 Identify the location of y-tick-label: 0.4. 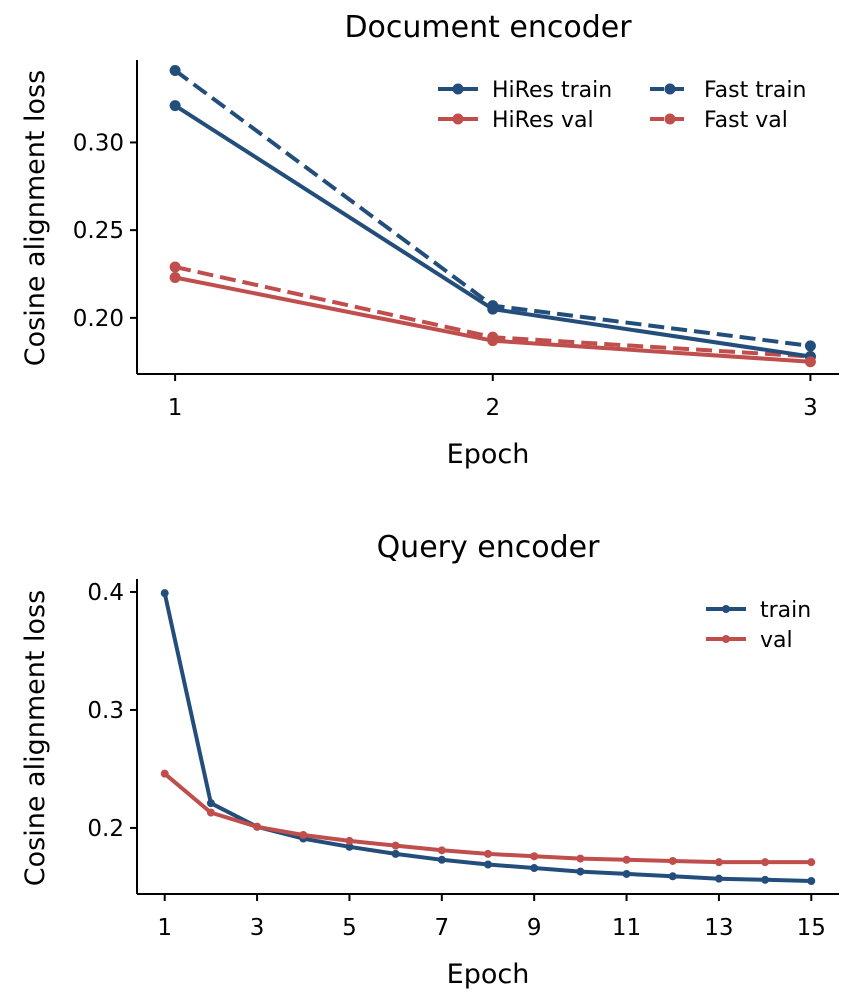
(105, 593).